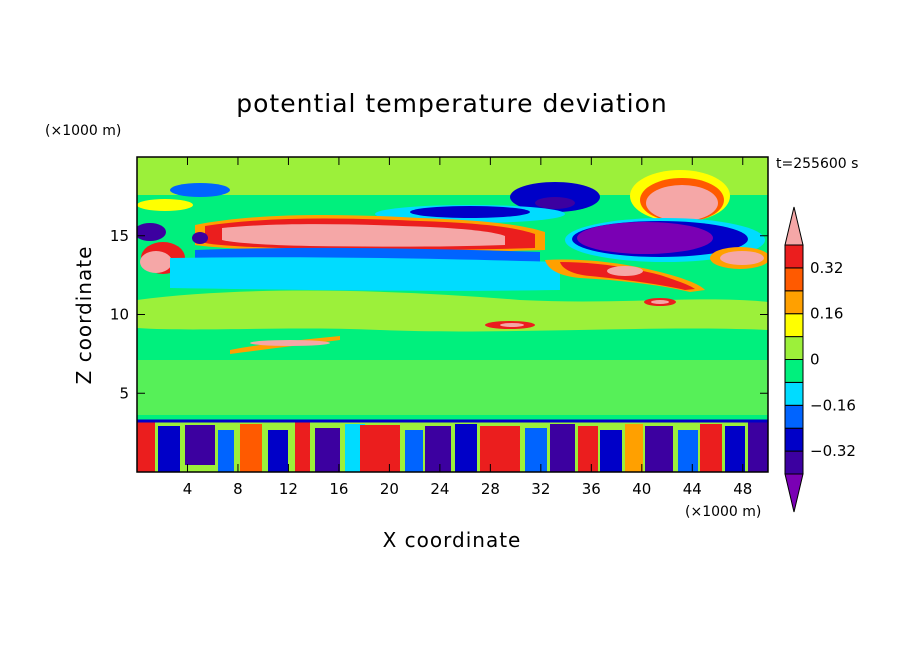 Image resolution: width=904 pixels, height=654 pixels. Describe the element at coordinates (389, 489) in the screenshot. I see `x-tick-label-4: 20` at that location.